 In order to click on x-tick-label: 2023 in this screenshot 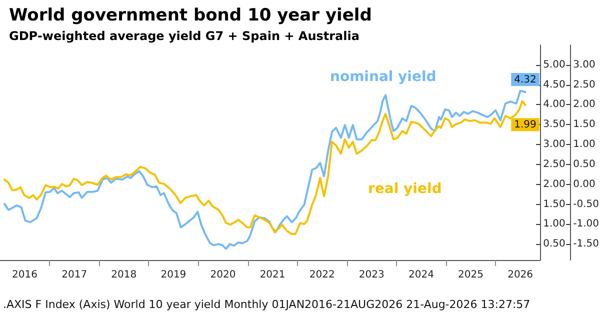, I will do `click(371, 275)`.